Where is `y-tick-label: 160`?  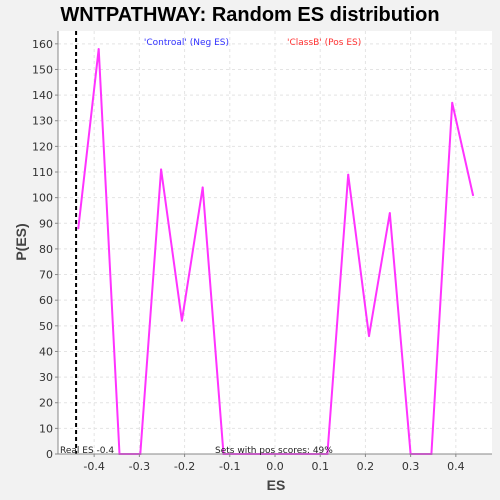 y-tick-label: 160 is located at coordinates (42, 44).